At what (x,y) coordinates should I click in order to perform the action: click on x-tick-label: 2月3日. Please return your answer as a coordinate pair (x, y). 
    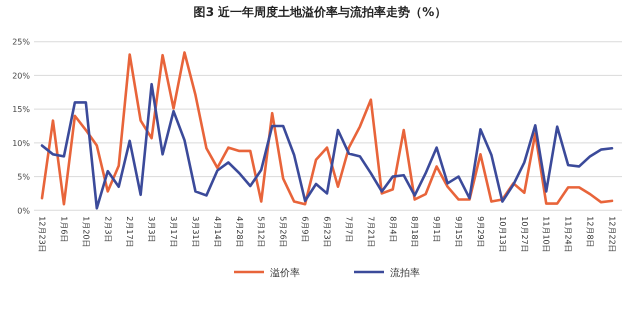
    Looking at the image, I should click on (107, 229).